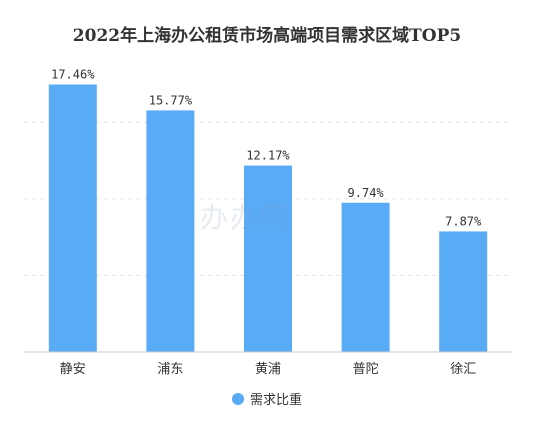 The width and height of the screenshot is (534, 434). I want to click on data-label-5: 7.87%, so click(463, 221).